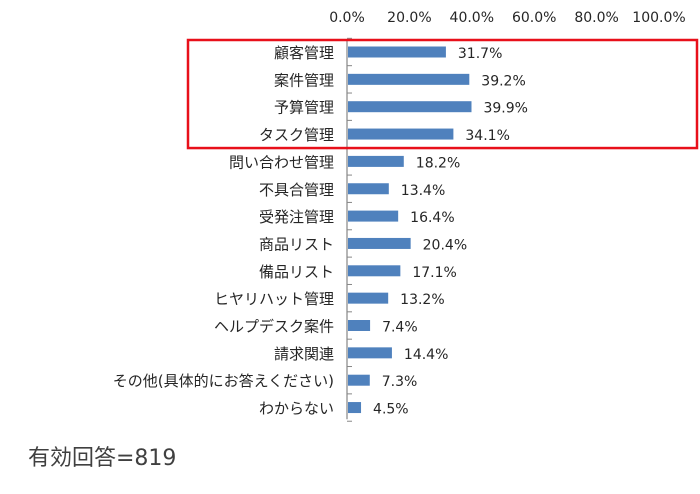 This screenshot has height=494, width=700. I want to click on category-label: 請求関連, so click(304, 354).